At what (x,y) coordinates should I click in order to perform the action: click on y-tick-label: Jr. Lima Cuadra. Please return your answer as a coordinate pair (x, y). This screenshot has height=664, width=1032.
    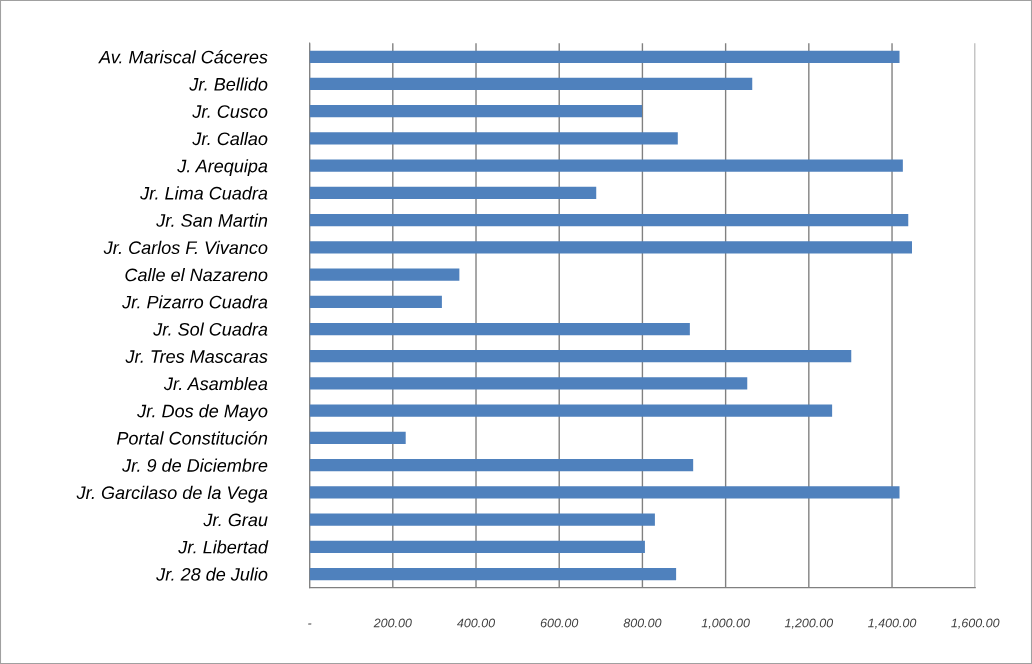
    Looking at the image, I should click on (204, 193).